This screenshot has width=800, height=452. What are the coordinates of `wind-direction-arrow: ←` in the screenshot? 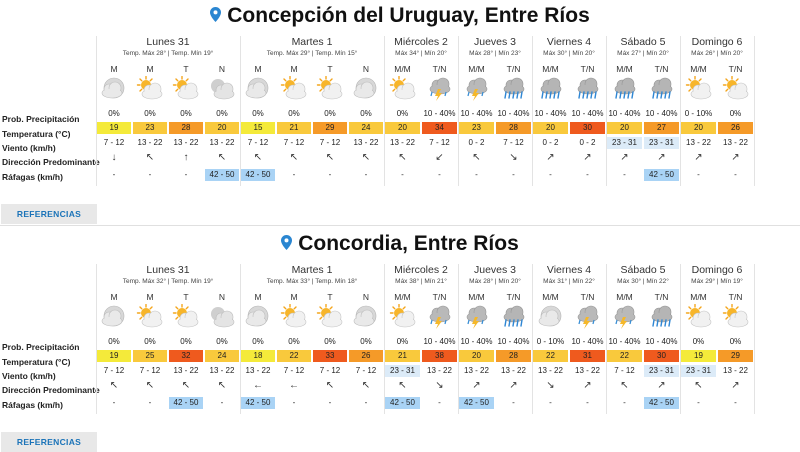 It's located at (258, 385).